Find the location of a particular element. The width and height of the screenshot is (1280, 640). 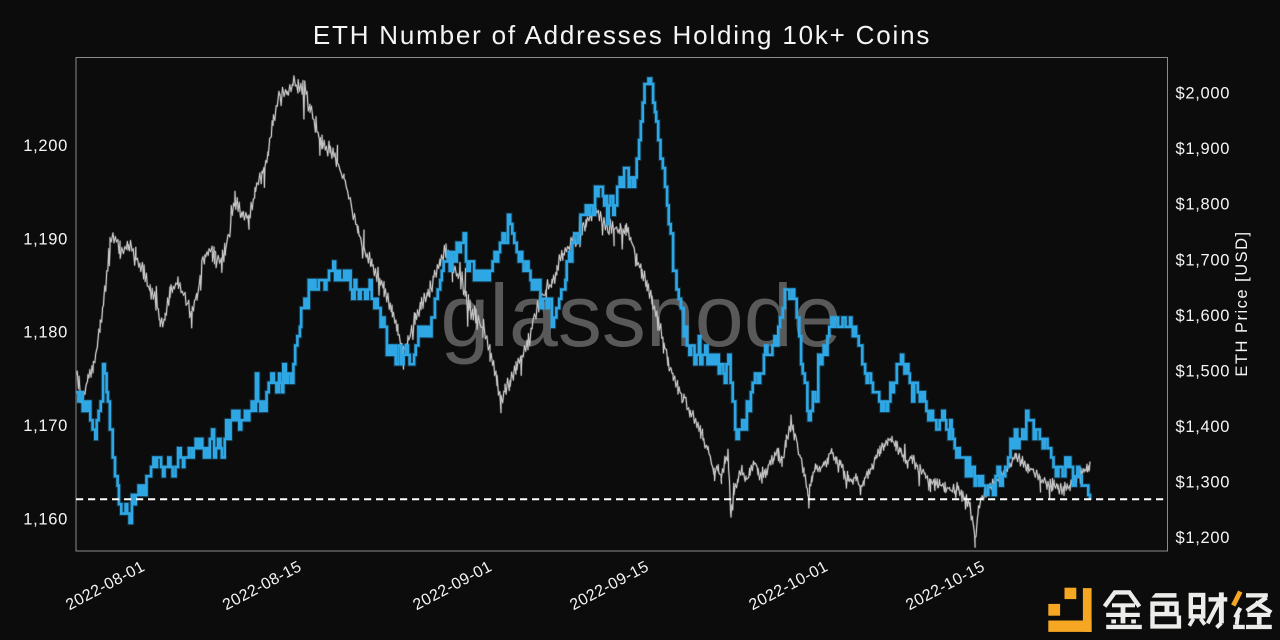

svg-text: 1,170 is located at coordinates (45, 426).